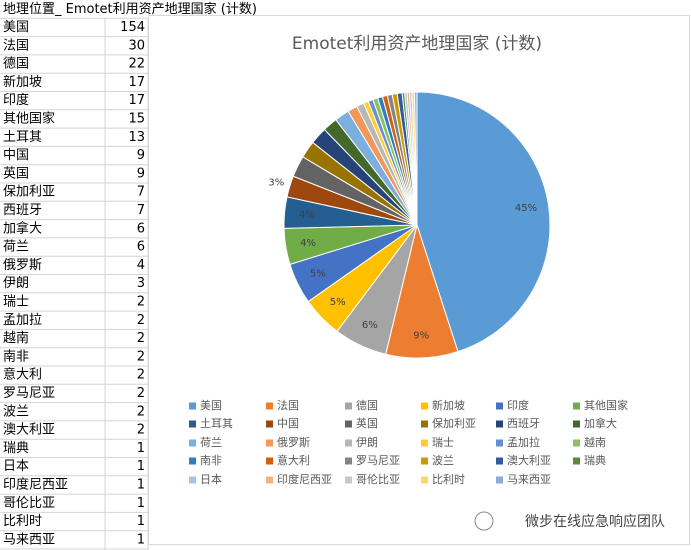 This screenshot has width=691, height=550. Describe the element at coordinates (293, 460) in the screenshot. I see `legend-label: 意大利` at that location.